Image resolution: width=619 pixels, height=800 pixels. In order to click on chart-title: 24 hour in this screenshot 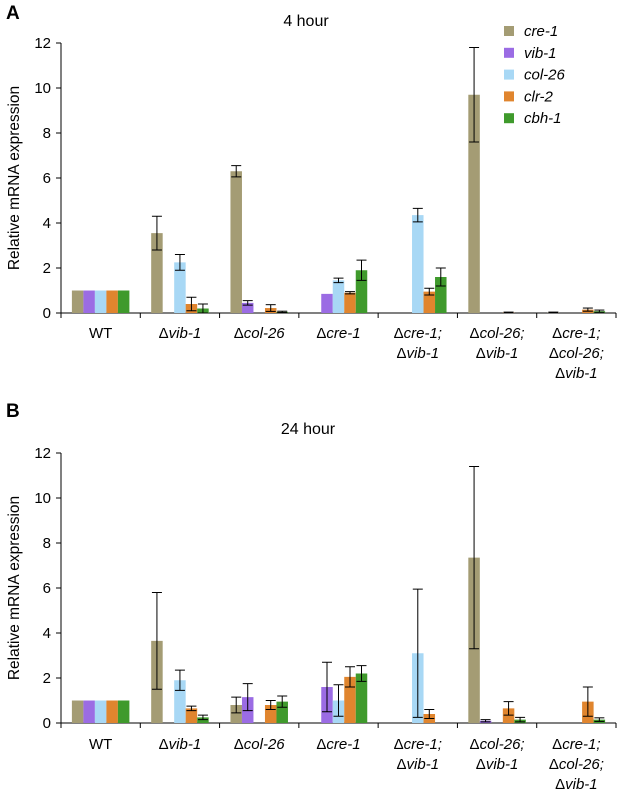, I will do `click(308, 429)`.